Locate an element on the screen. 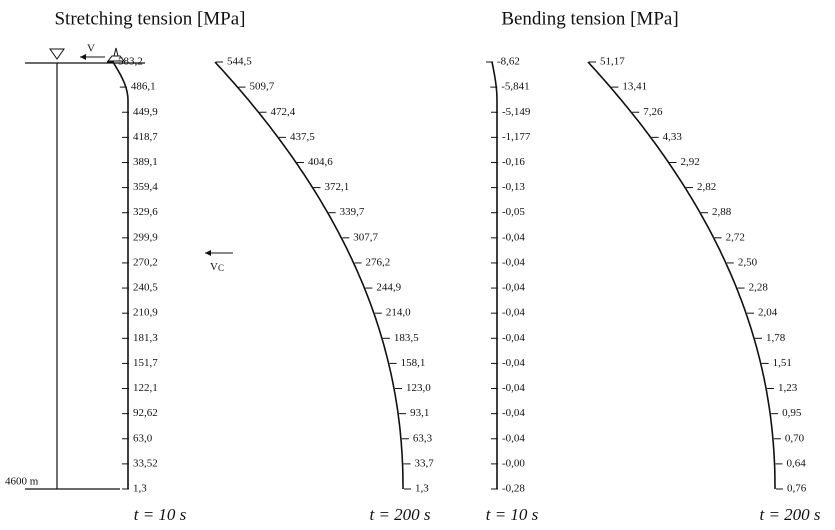 This screenshot has height=530, width=835. value-label: -1,177 is located at coordinates (516, 137).